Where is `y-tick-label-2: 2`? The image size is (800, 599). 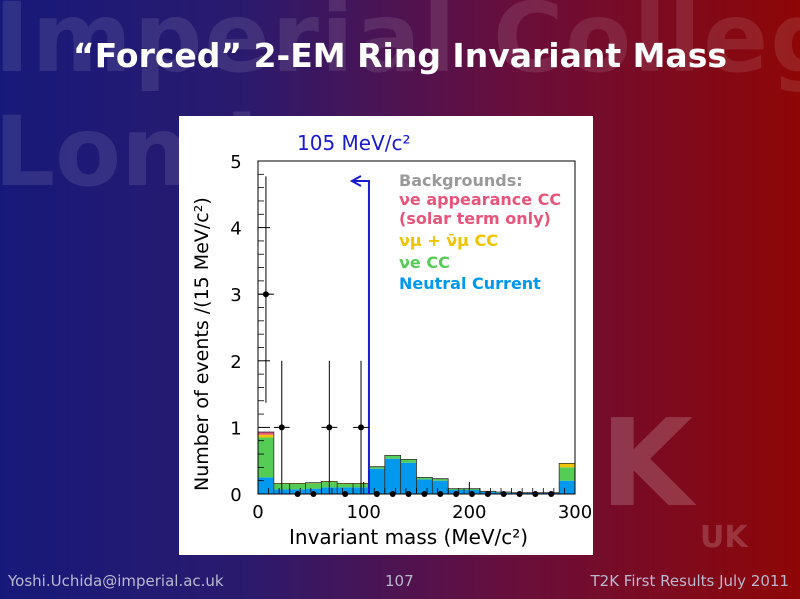 y-tick-label-2: 2 is located at coordinates (235, 362).